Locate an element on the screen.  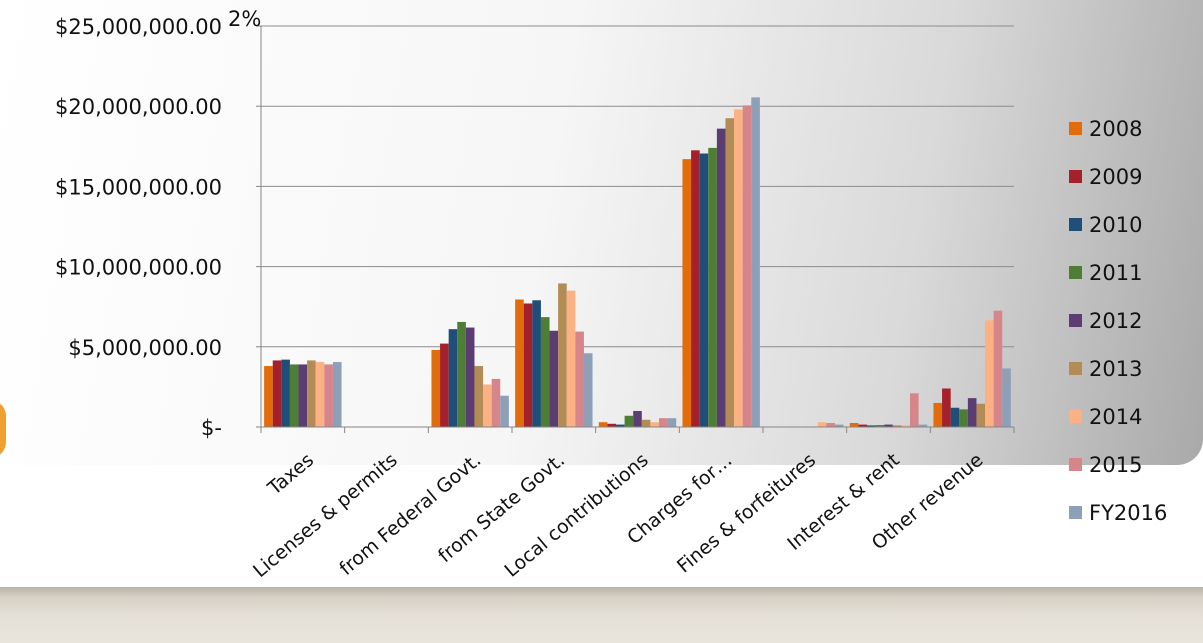
category-label: from Federal Govt. is located at coordinates (410, 514).